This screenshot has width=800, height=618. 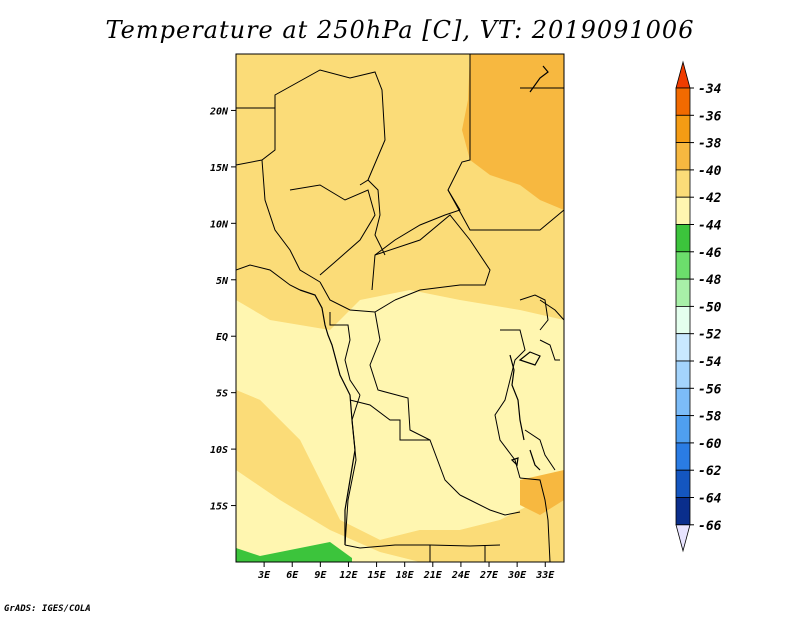 I want to click on field-cool-sw, so click(x=328, y=516).